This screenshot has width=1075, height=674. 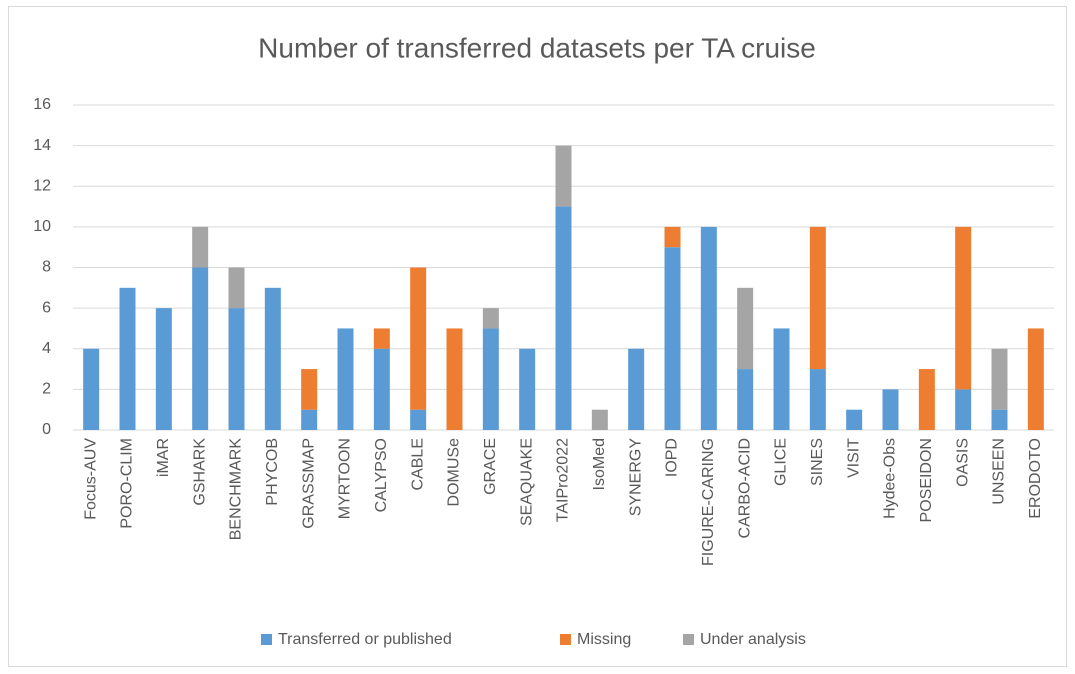 I want to click on x-tick-label: PORO-CLIM, so click(x=127, y=483).